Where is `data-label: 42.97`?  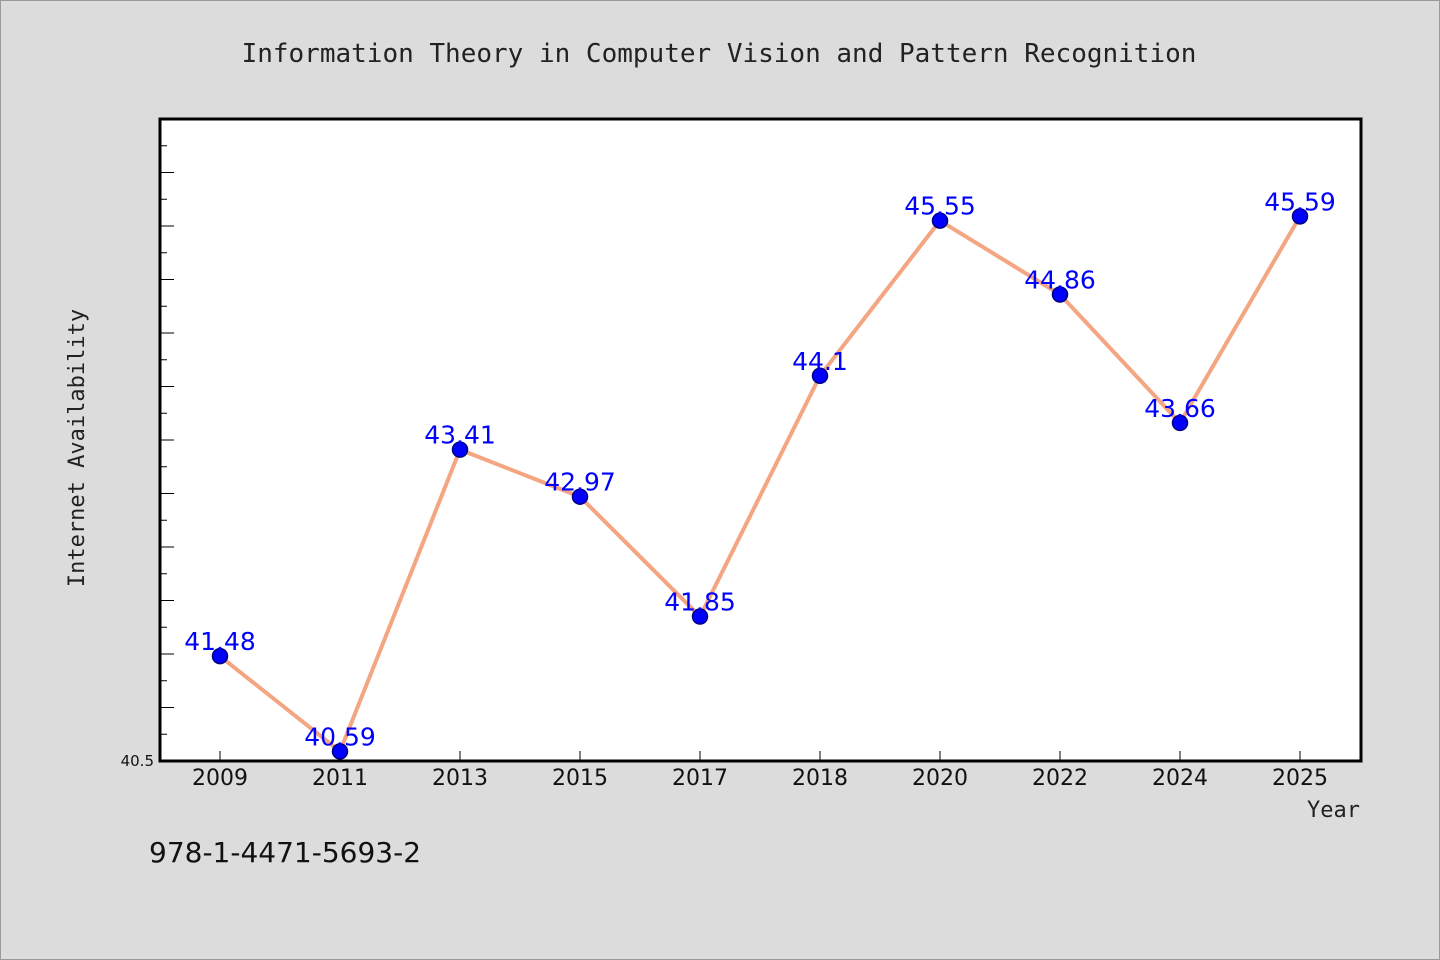 data-label: 42.97 is located at coordinates (580, 482).